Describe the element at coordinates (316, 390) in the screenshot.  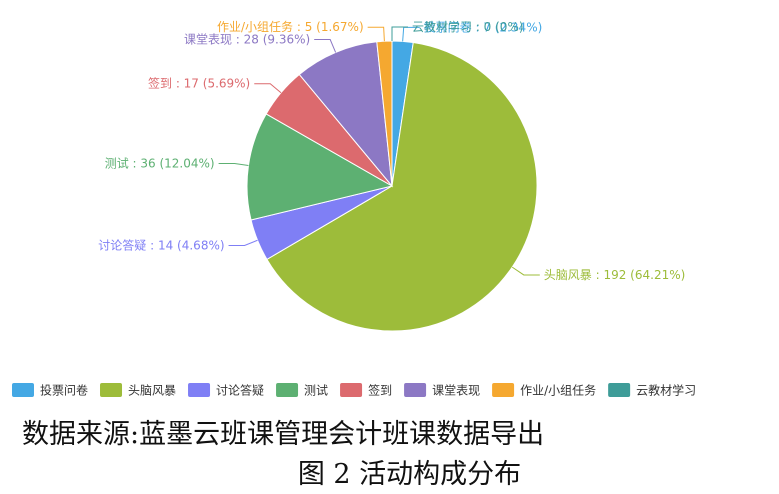
I see `legend-label-3: 测试` at that location.